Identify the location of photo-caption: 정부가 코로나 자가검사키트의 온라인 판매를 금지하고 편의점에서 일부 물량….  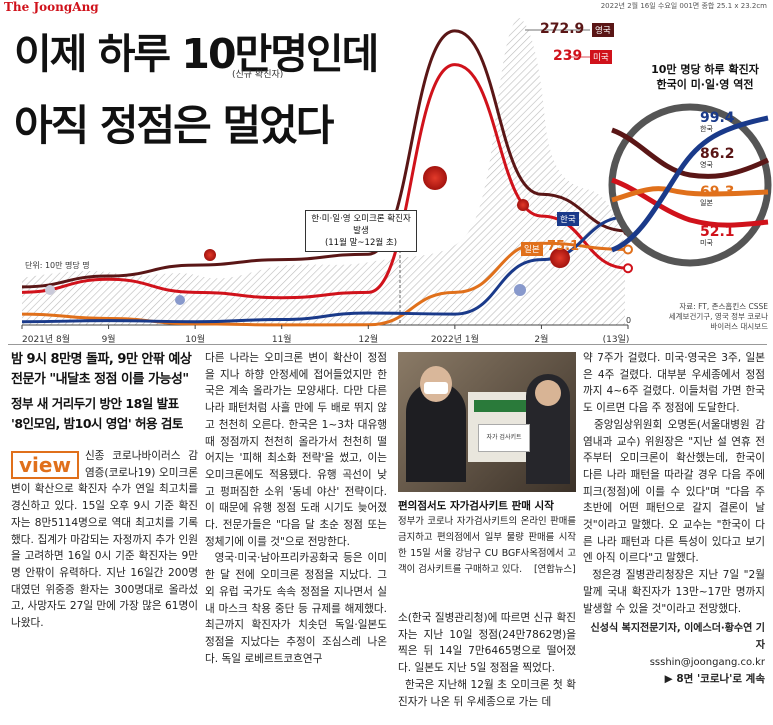
(487, 545).